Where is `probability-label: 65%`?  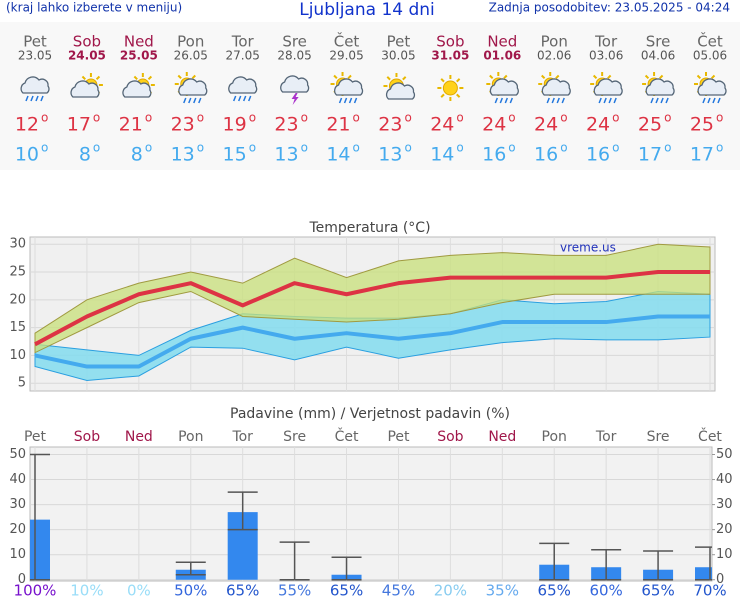 probability-label: 65% is located at coordinates (554, 591).